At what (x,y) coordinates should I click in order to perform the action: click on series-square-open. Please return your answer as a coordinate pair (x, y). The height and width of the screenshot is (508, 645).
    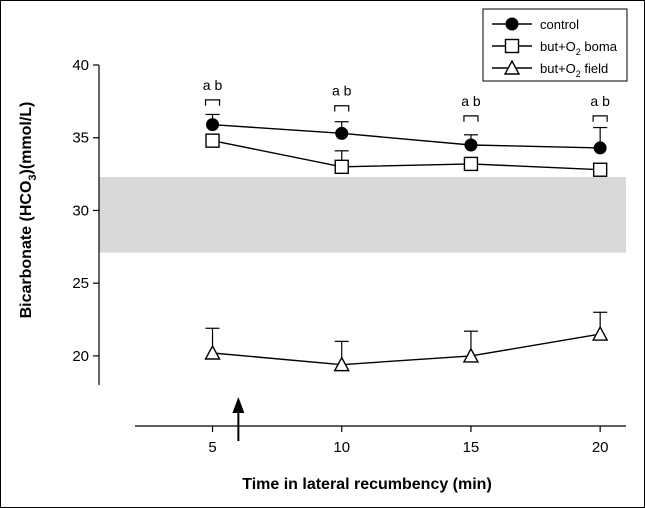
    Looking at the image, I should click on (406, 155).